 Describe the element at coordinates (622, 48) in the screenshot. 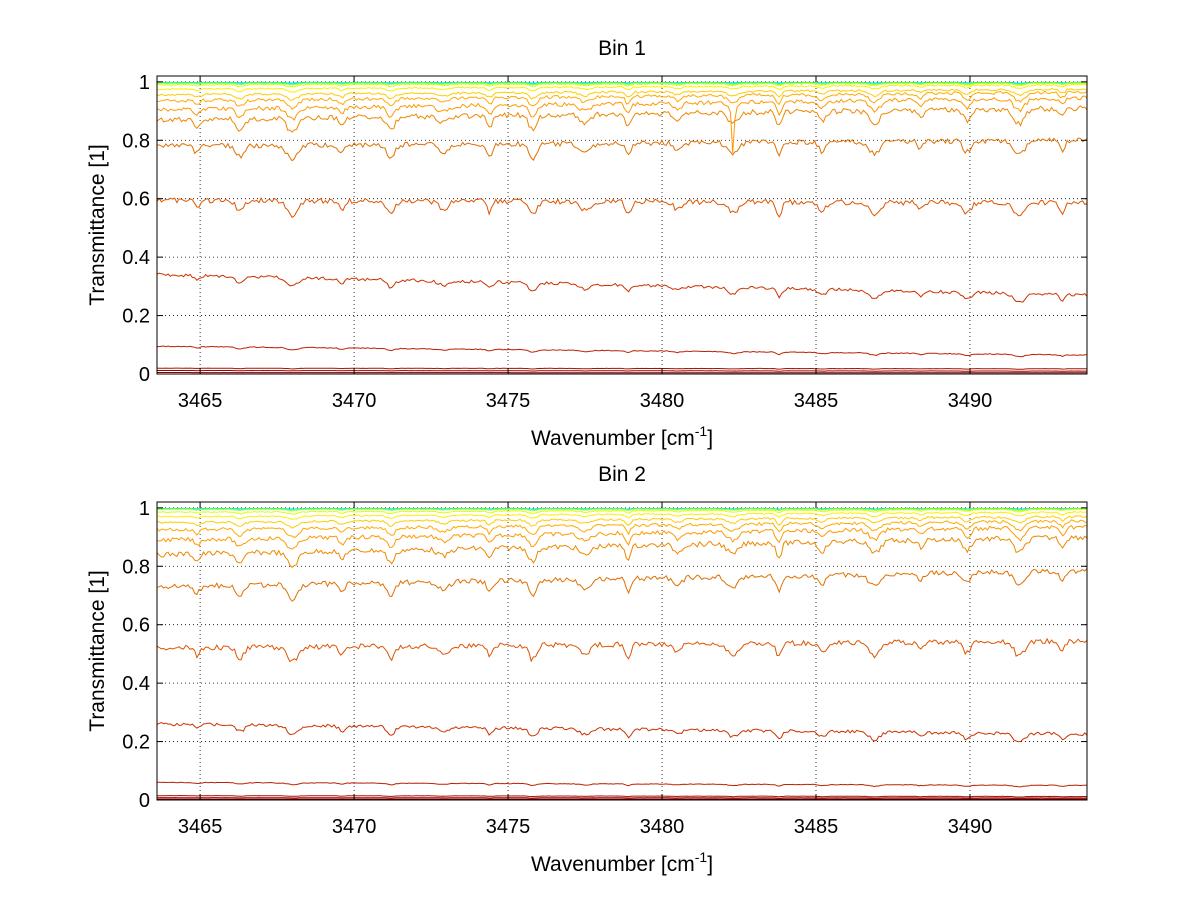

I see `chart-title: Bin 1` at that location.